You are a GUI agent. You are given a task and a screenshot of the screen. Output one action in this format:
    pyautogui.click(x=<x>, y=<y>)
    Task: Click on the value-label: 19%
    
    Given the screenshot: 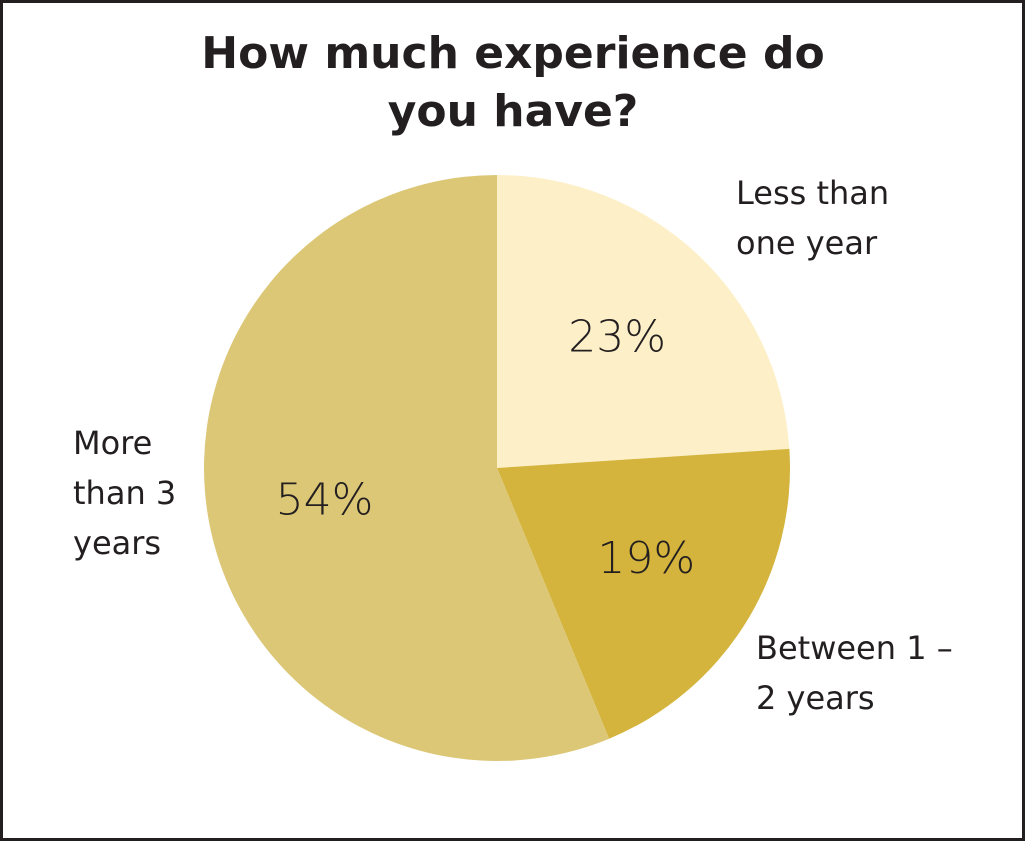 What is the action you would take?
    pyautogui.click(x=646, y=558)
    